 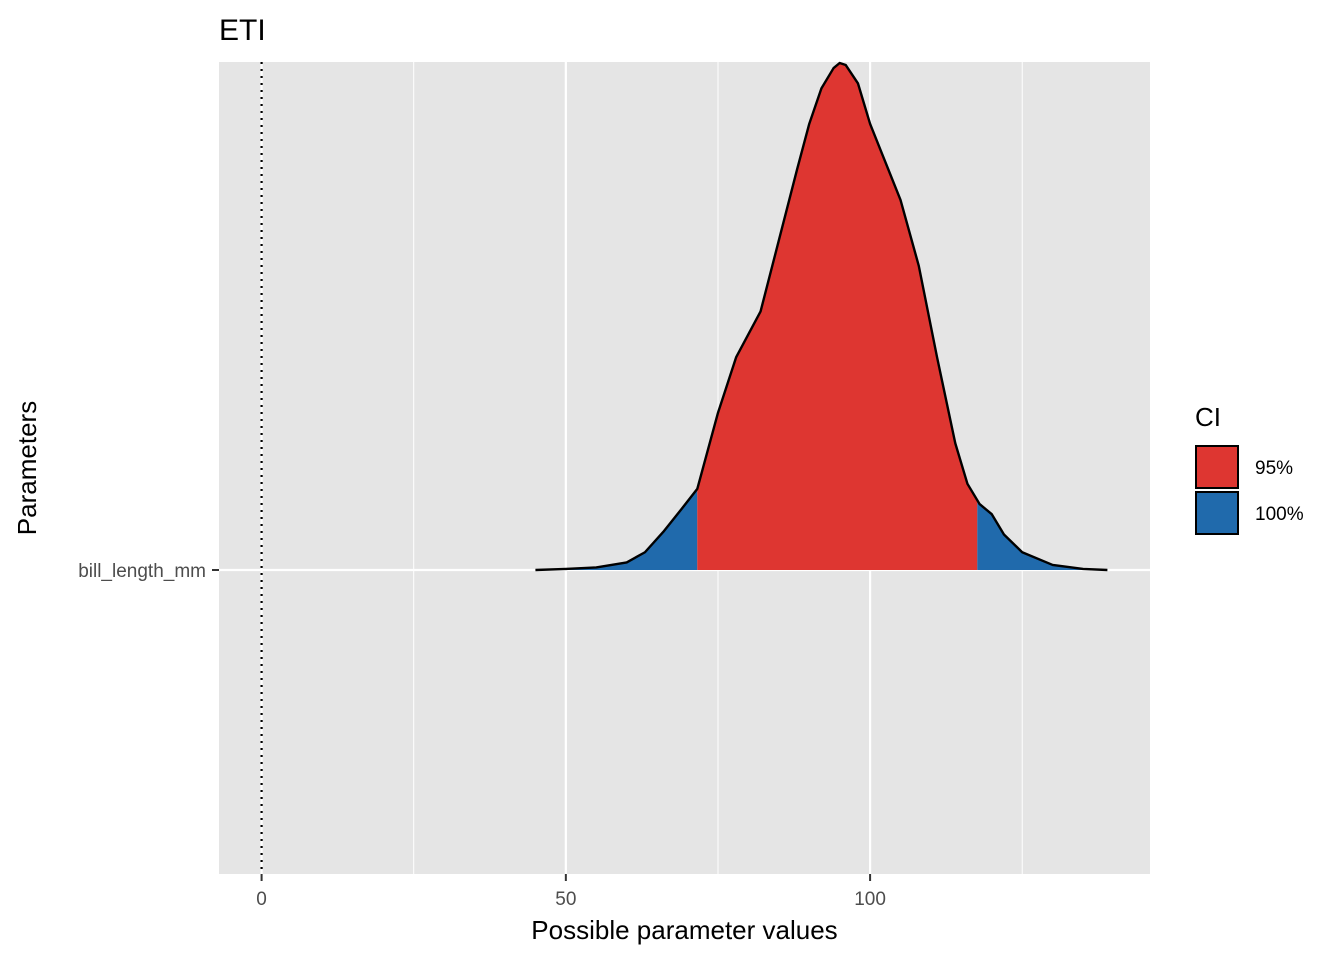 What do you see at coordinates (1249, 468) in the screenshot?
I see `legend: CI 95% 100%` at bounding box center [1249, 468].